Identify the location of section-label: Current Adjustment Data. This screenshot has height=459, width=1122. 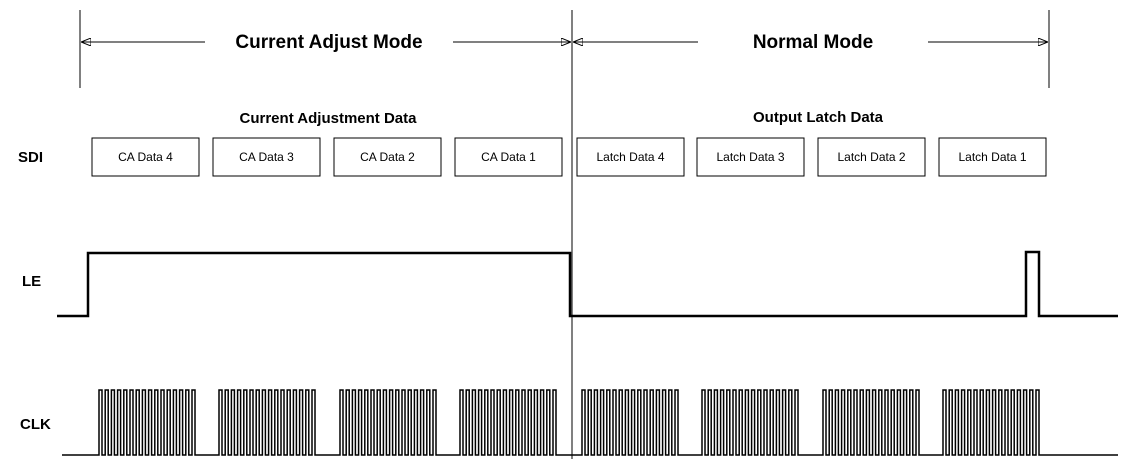
(329, 118).